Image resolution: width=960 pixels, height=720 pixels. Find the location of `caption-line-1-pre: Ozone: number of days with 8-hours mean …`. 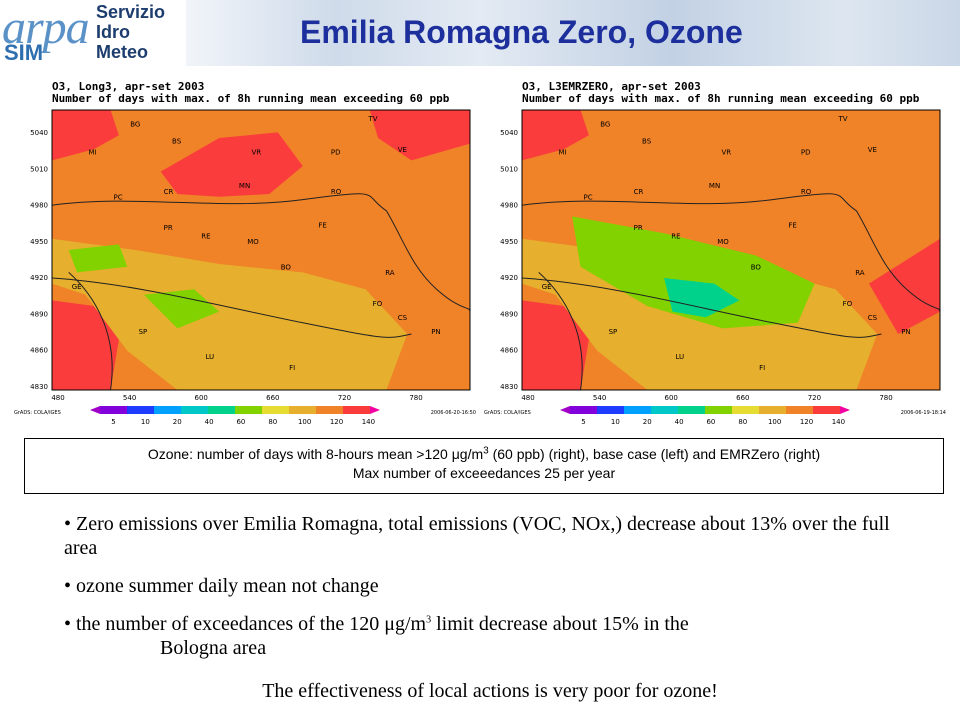

caption-line-1-pre: Ozone: number of days with 8-hours mean … is located at coordinates (315, 454).